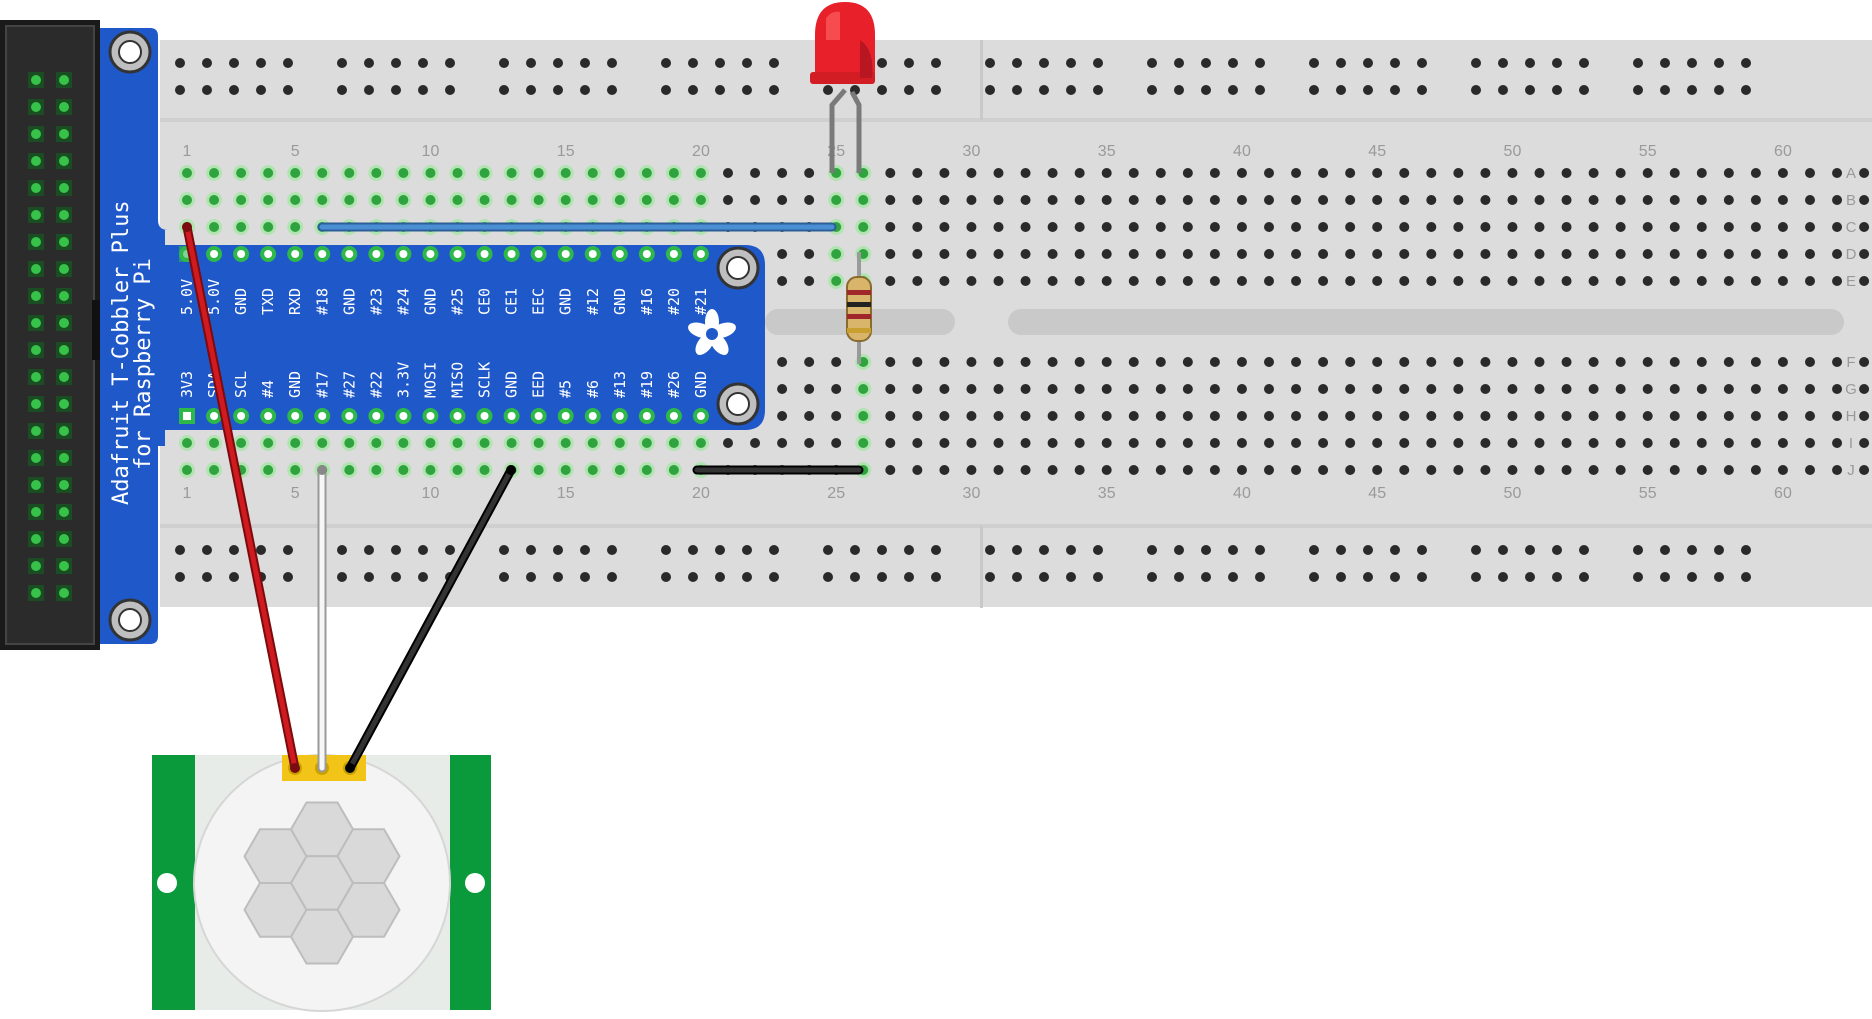 The image size is (1872, 1019). Describe the element at coordinates (701, 493) in the screenshot. I see `column-label: 20` at that location.